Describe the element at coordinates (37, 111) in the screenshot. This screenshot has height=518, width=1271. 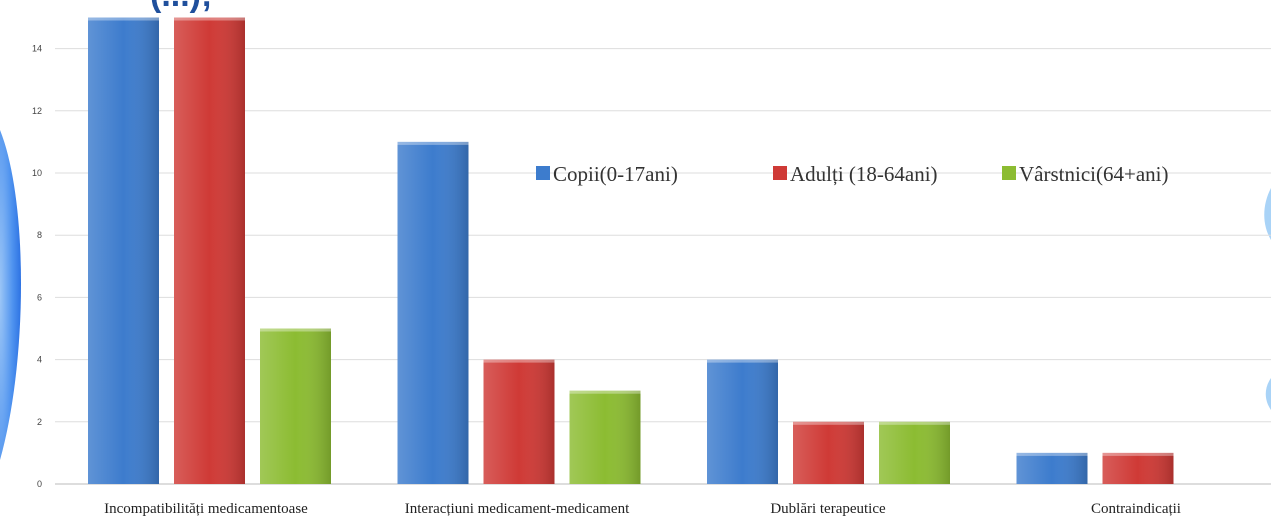
I see `y-tick-label: 12` at that location.